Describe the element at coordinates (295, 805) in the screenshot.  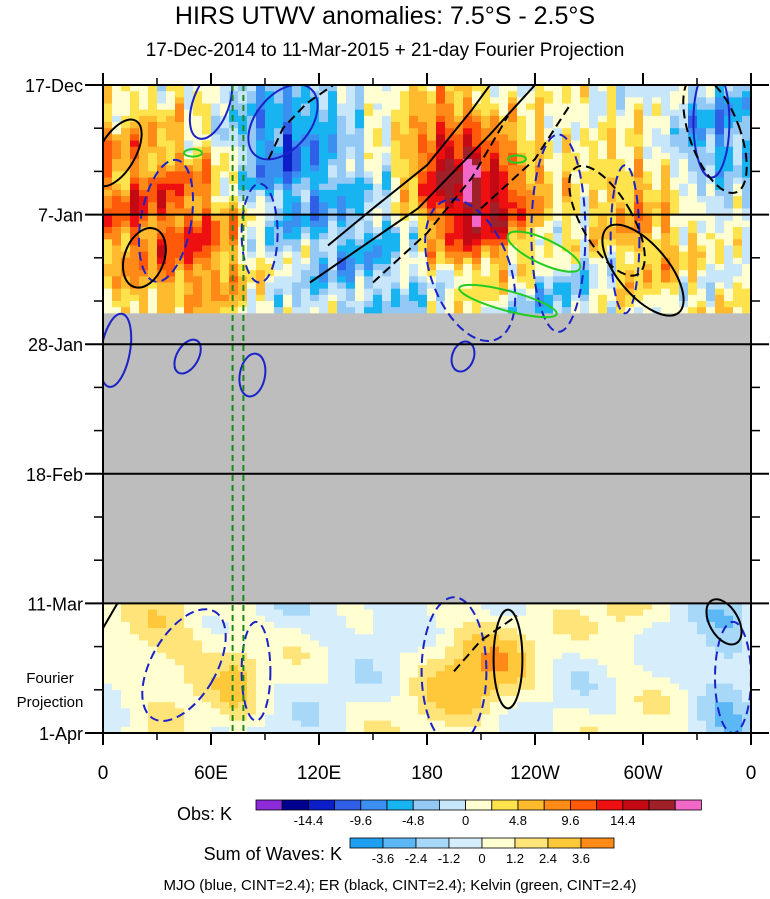
I see `obs-colorbar-swatch` at that location.